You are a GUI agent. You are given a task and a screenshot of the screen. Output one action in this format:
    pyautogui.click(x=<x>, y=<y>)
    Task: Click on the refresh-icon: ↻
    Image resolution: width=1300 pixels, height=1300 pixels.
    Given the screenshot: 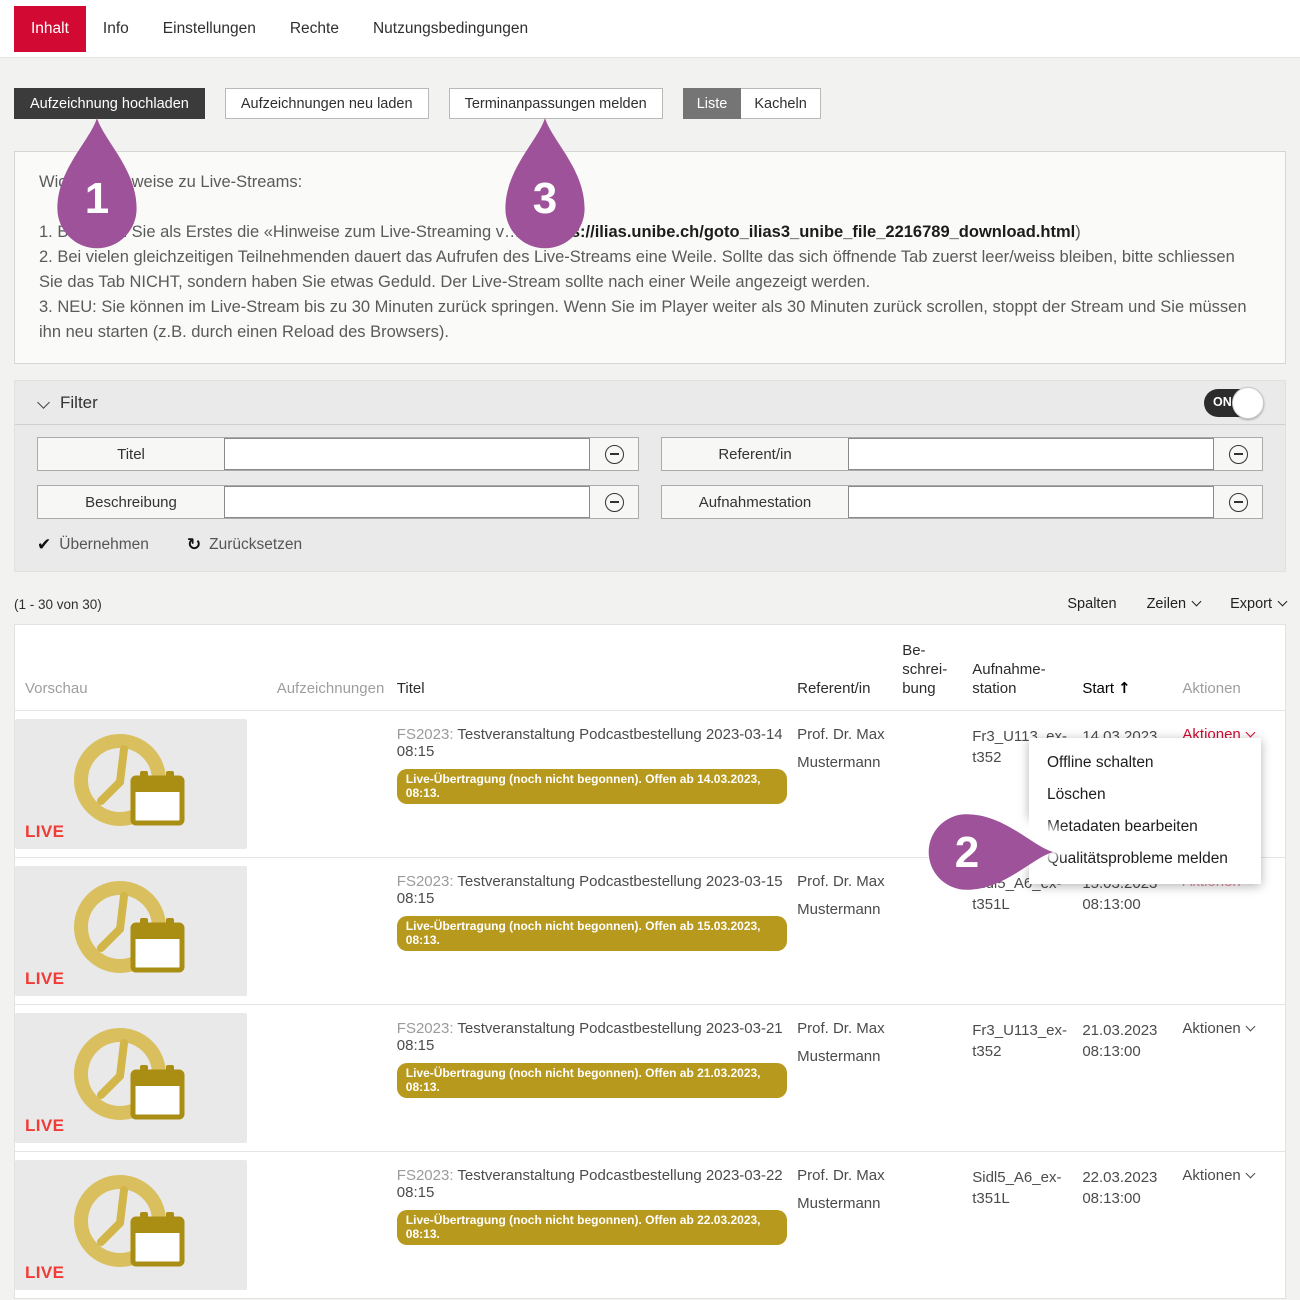 What is the action you would take?
    pyautogui.click(x=194, y=545)
    